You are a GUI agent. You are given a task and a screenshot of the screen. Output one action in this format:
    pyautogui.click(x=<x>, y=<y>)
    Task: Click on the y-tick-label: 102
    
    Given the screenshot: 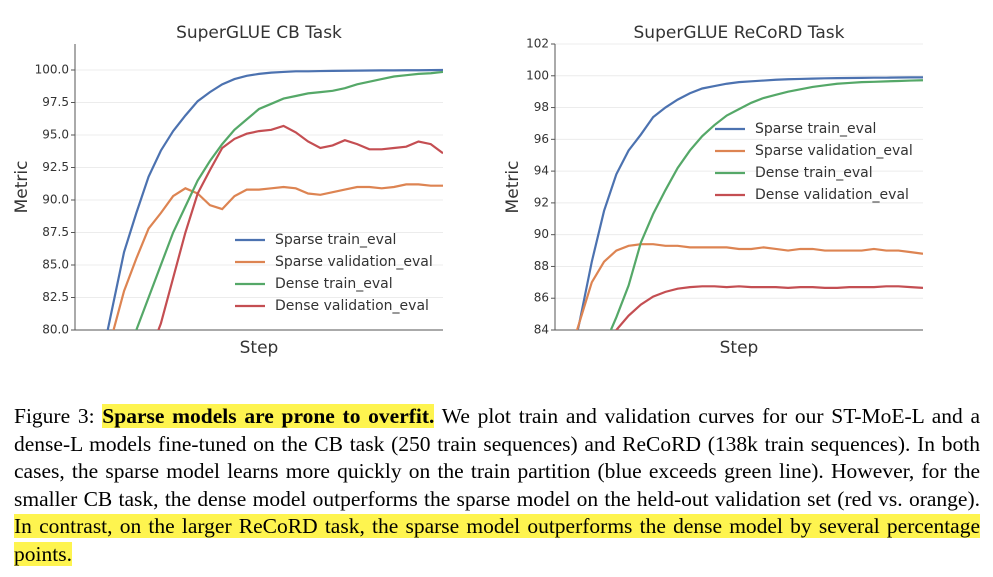 What is the action you would take?
    pyautogui.click(x=537, y=44)
    